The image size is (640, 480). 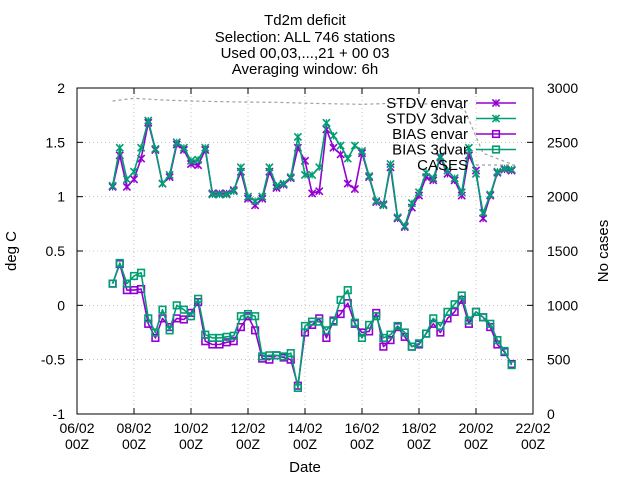 What do you see at coordinates (532, 428) in the screenshot?
I see `x-tick-label: 22/02` at bounding box center [532, 428].